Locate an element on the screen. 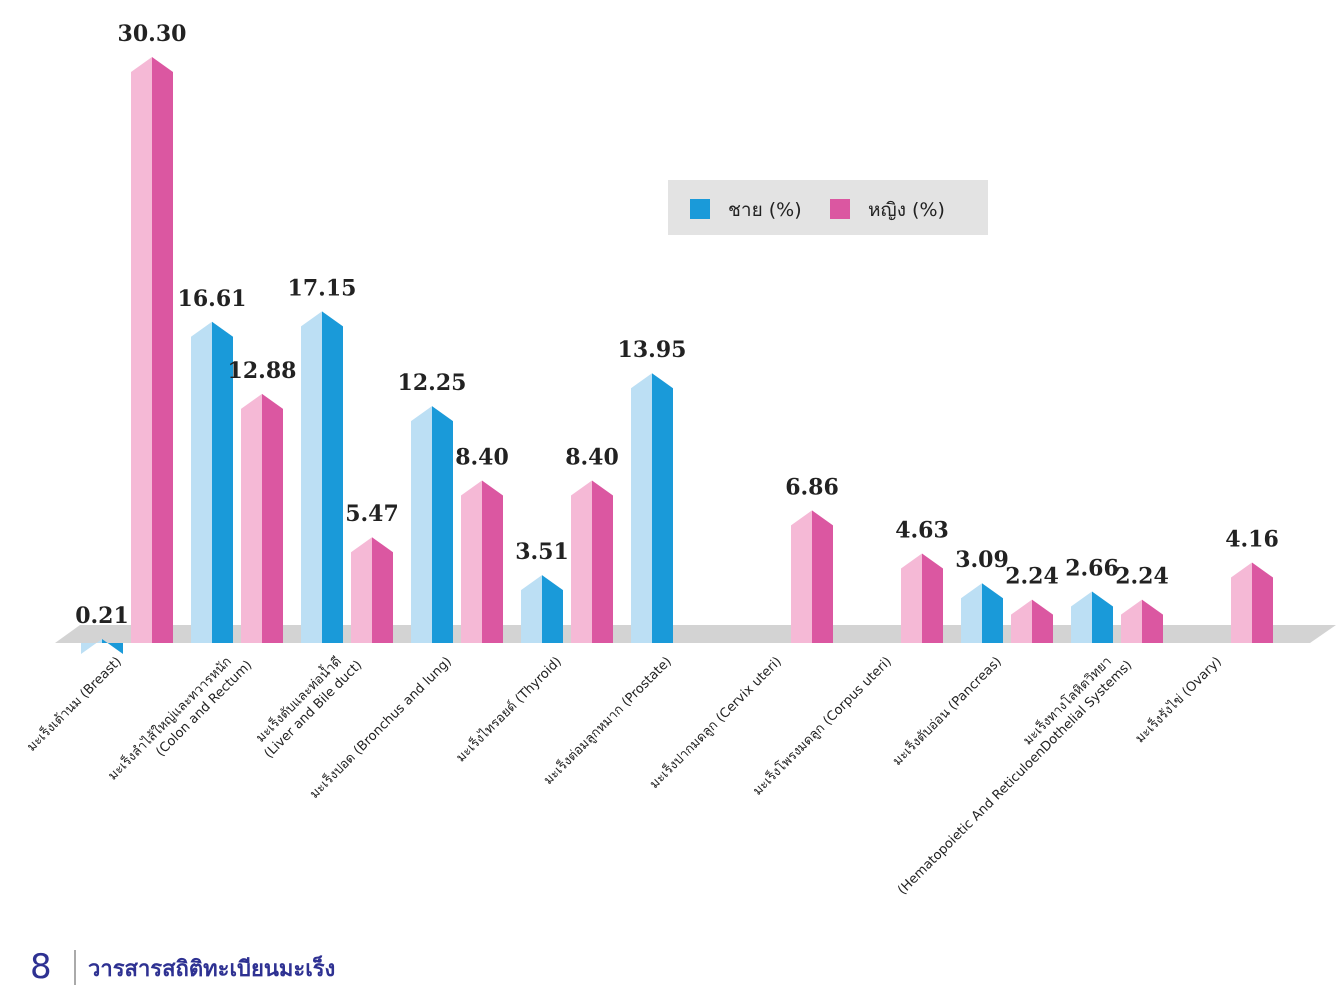 The width and height of the screenshot is (1336, 989). value-label: 5.47 is located at coordinates (372, 514).